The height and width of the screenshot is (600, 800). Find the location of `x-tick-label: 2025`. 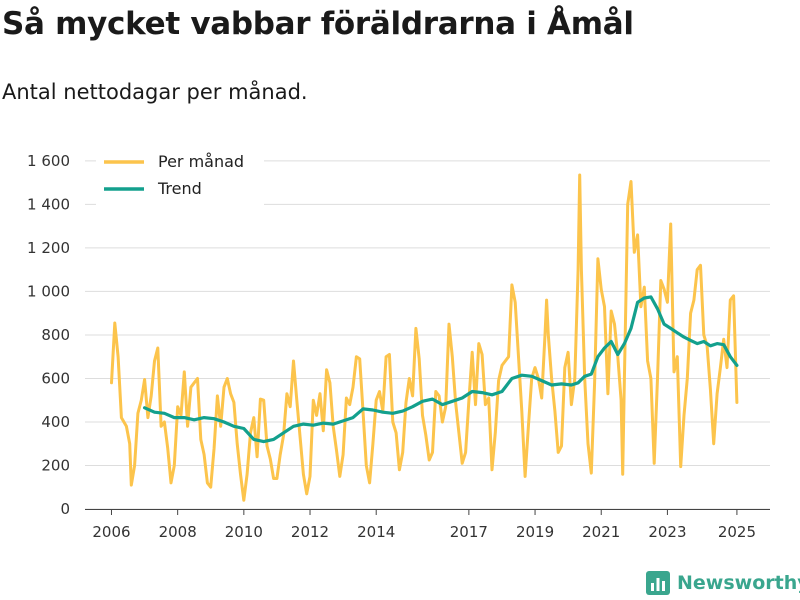

x-tick-label: 2025 is located at coordinates (737, 532).